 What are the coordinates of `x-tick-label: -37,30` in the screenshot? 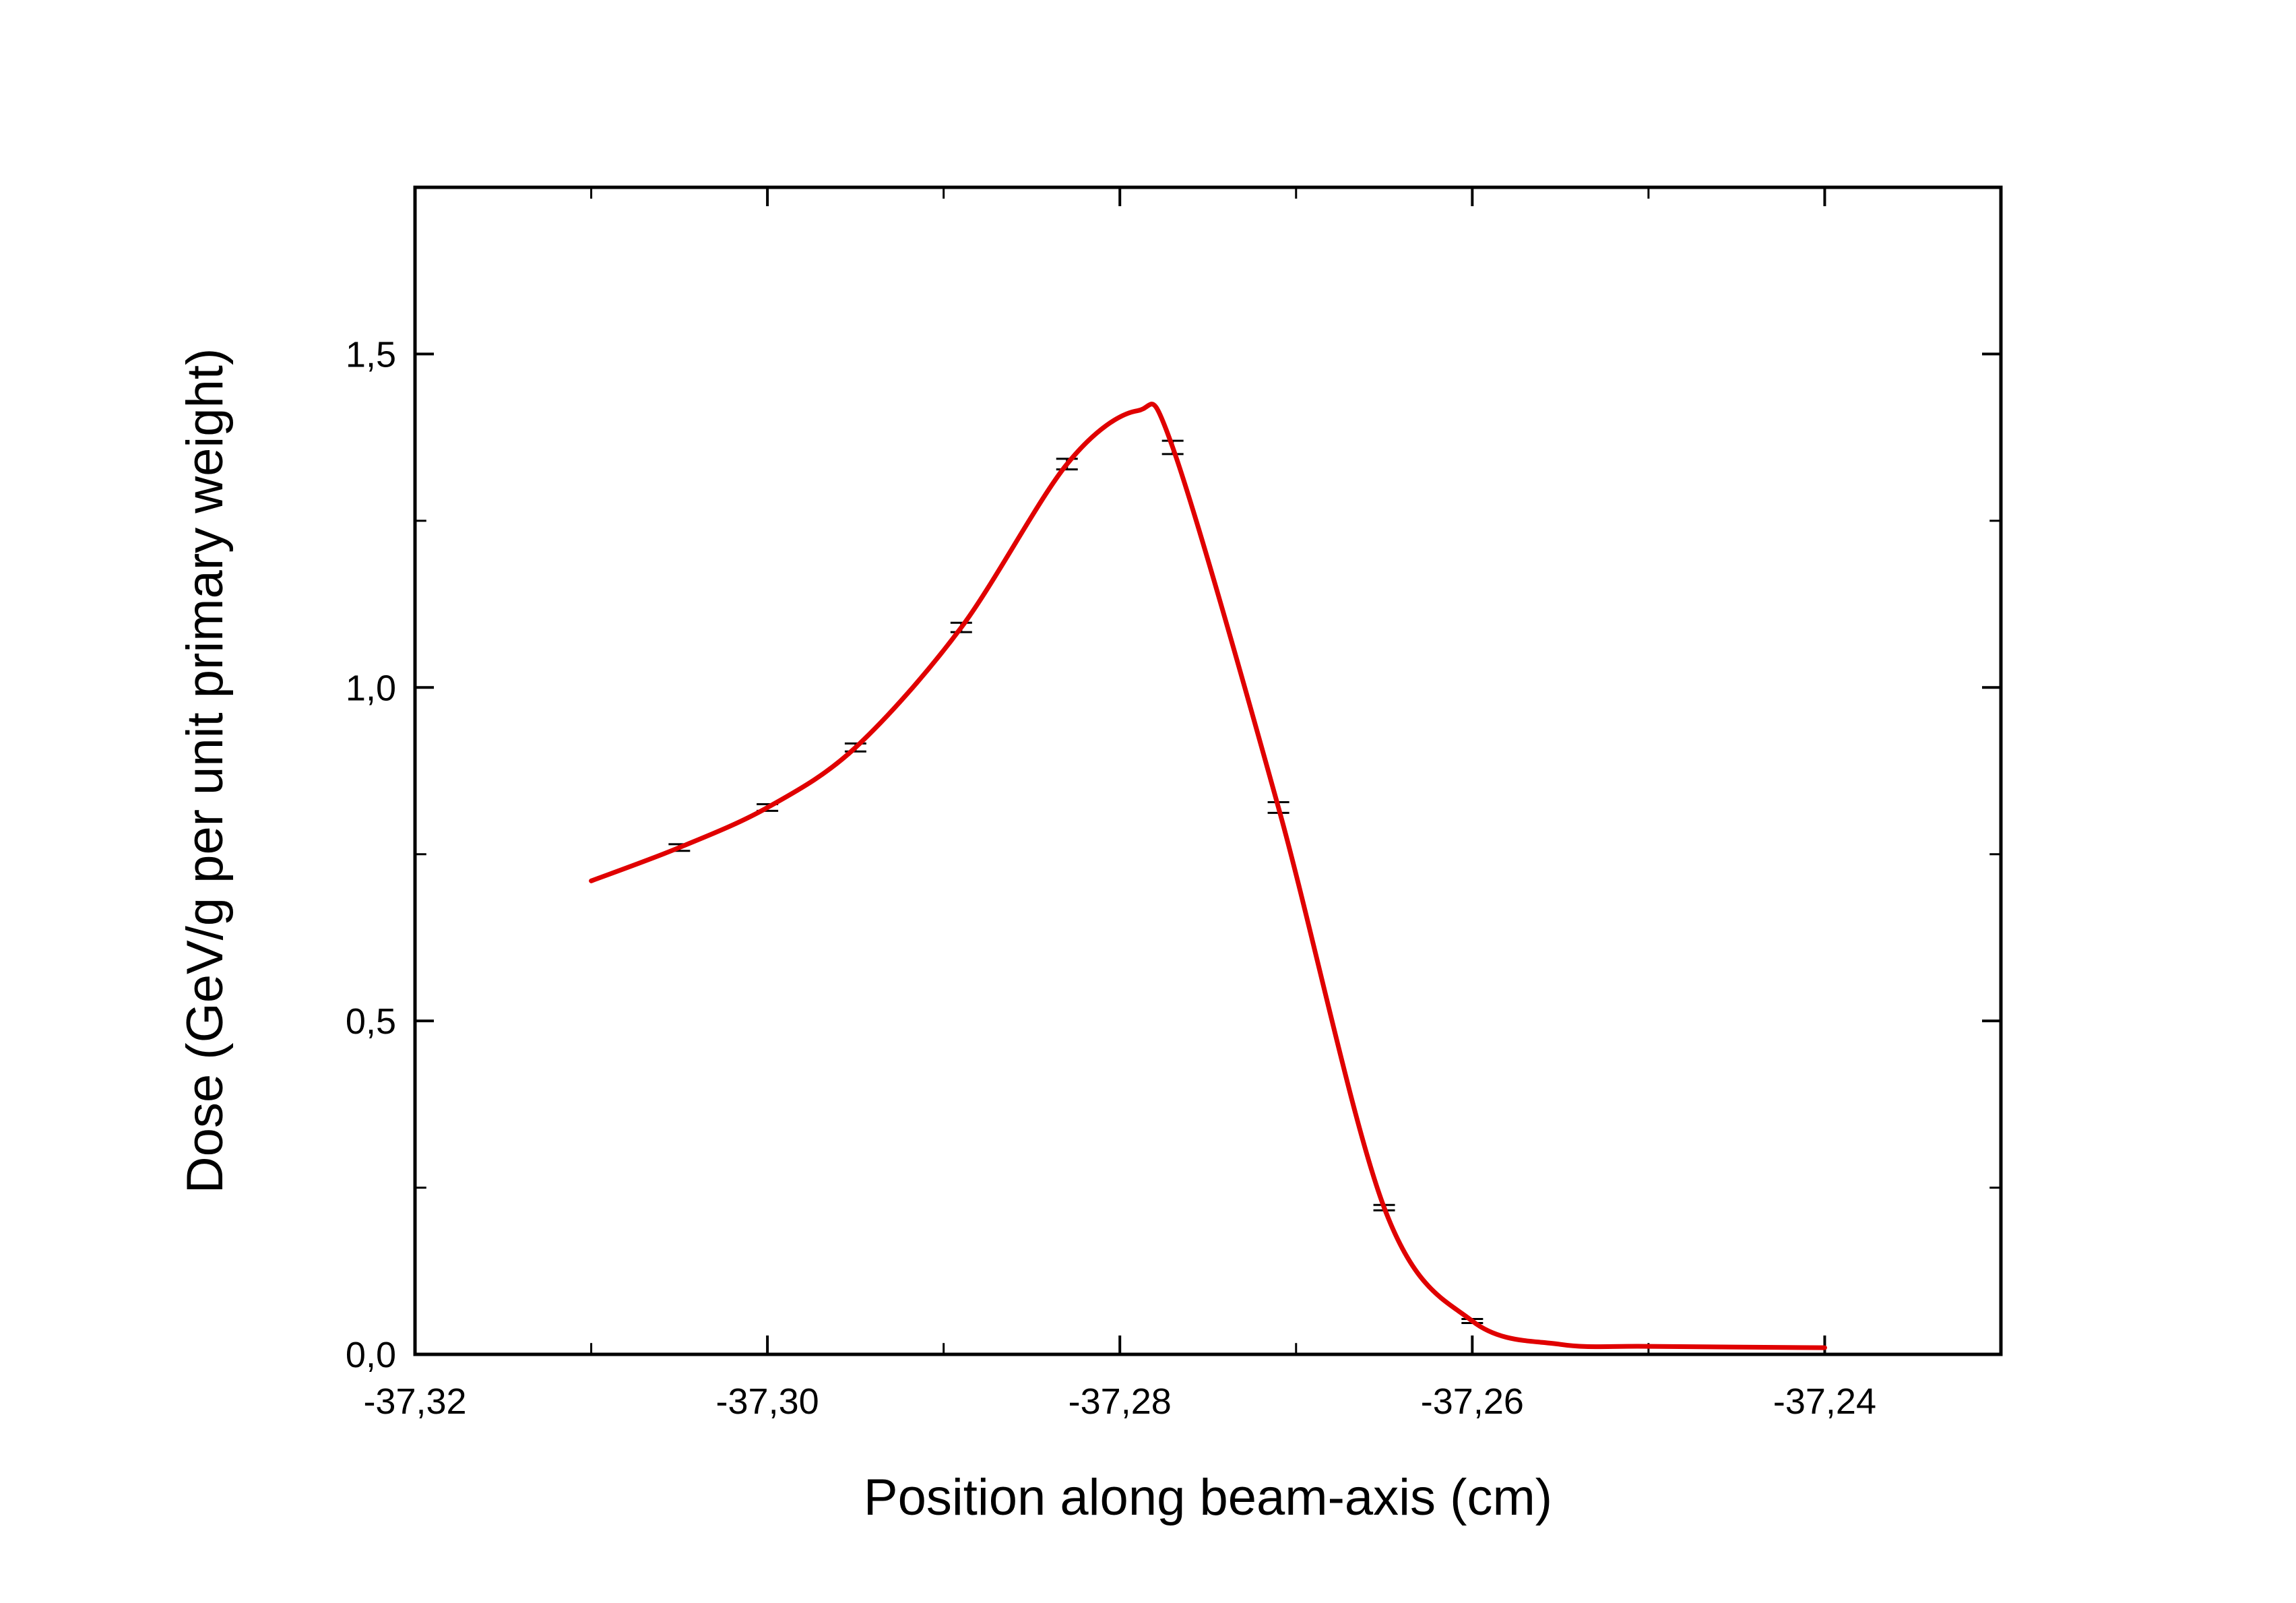 It's located at (767, 1401).